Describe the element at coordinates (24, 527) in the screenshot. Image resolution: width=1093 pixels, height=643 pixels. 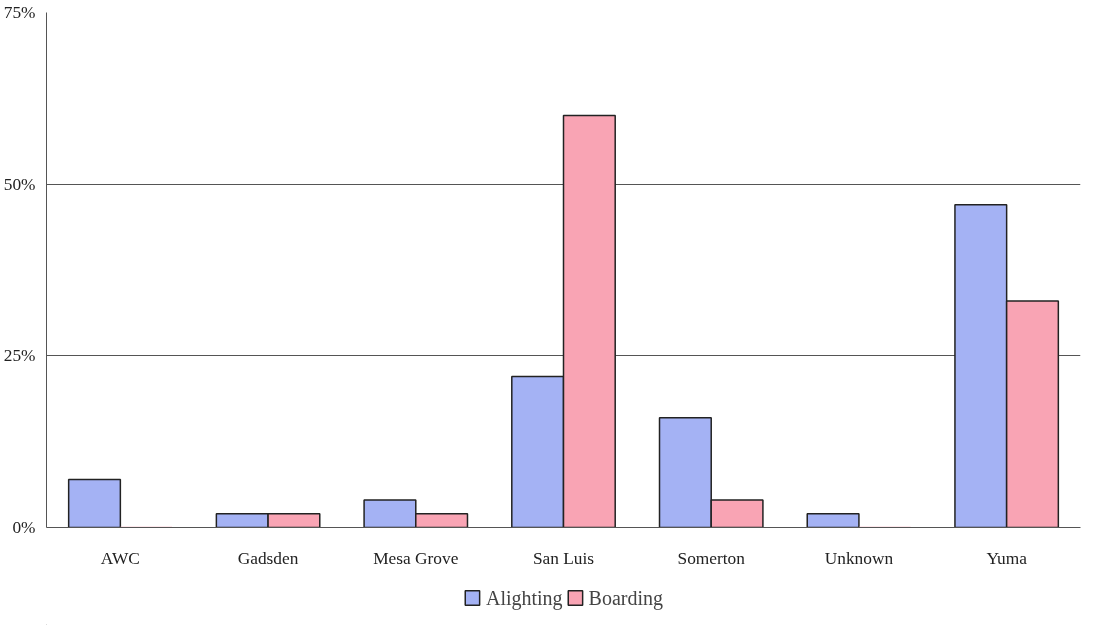
I see `y-tick-label: 0%` at that location.